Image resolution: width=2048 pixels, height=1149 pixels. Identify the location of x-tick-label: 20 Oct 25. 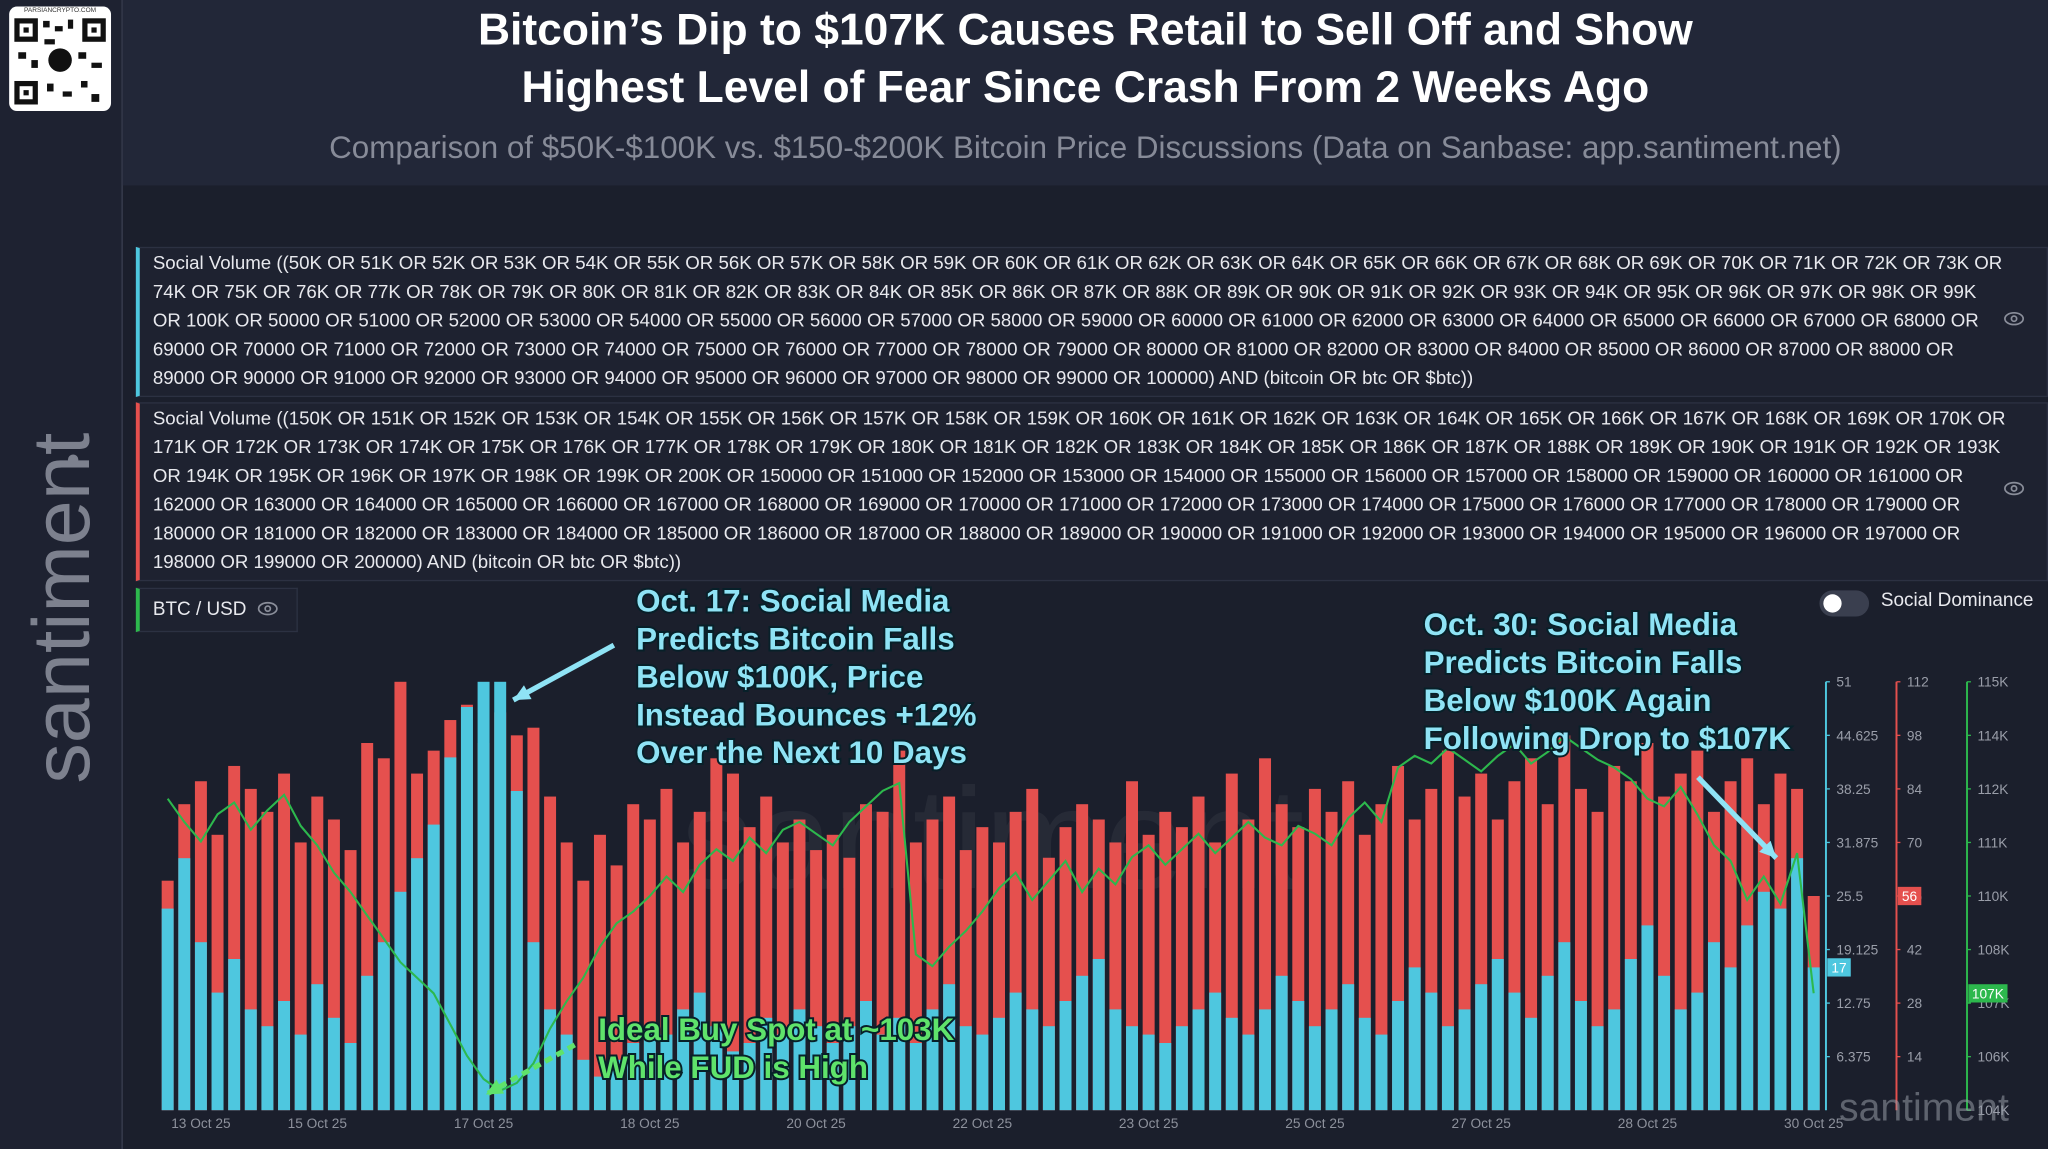
(816, 1123).